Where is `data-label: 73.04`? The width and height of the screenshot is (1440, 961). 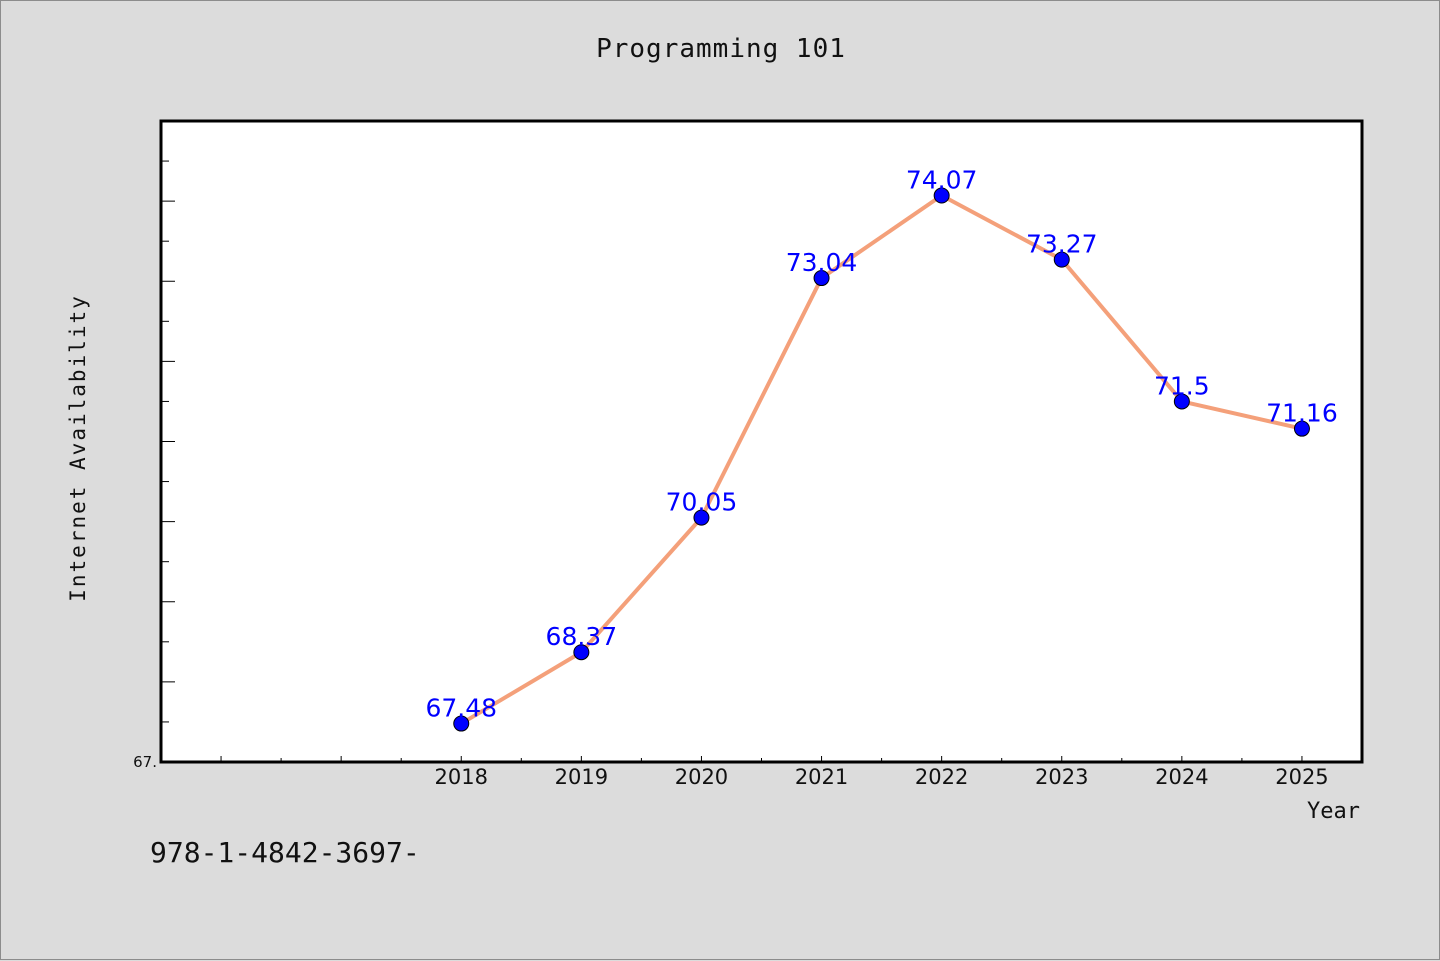 data-label: 73.04 is located at coordinates (822, 262).